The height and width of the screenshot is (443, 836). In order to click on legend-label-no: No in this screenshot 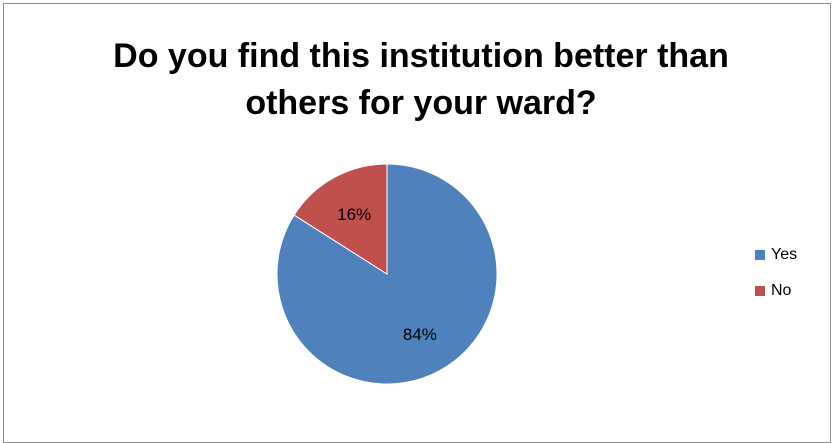, I will do `click(781, 290)`.